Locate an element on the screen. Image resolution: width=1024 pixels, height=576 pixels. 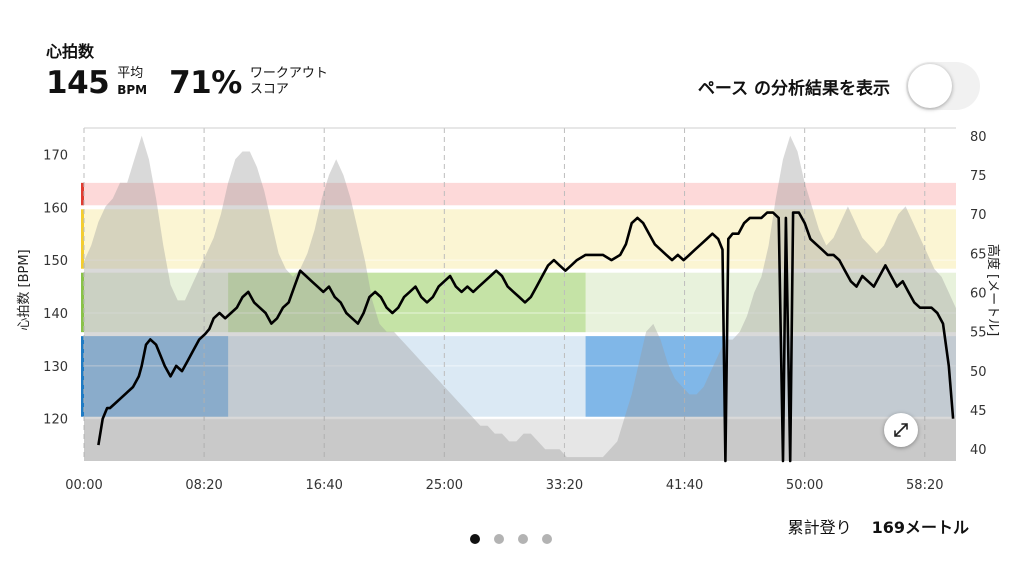
toggle-knob is located at coordinates (930, 86).